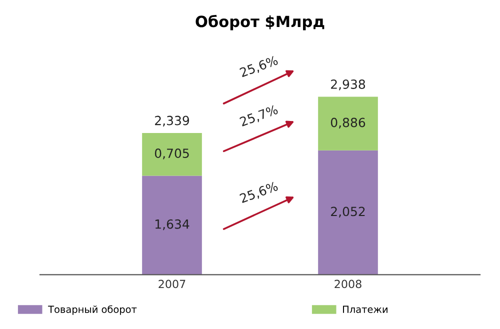  What do you see at coordinates (172, 284) in the screenshot?
I see `x-tick-label: 2007` at bounding box center [172, 284].